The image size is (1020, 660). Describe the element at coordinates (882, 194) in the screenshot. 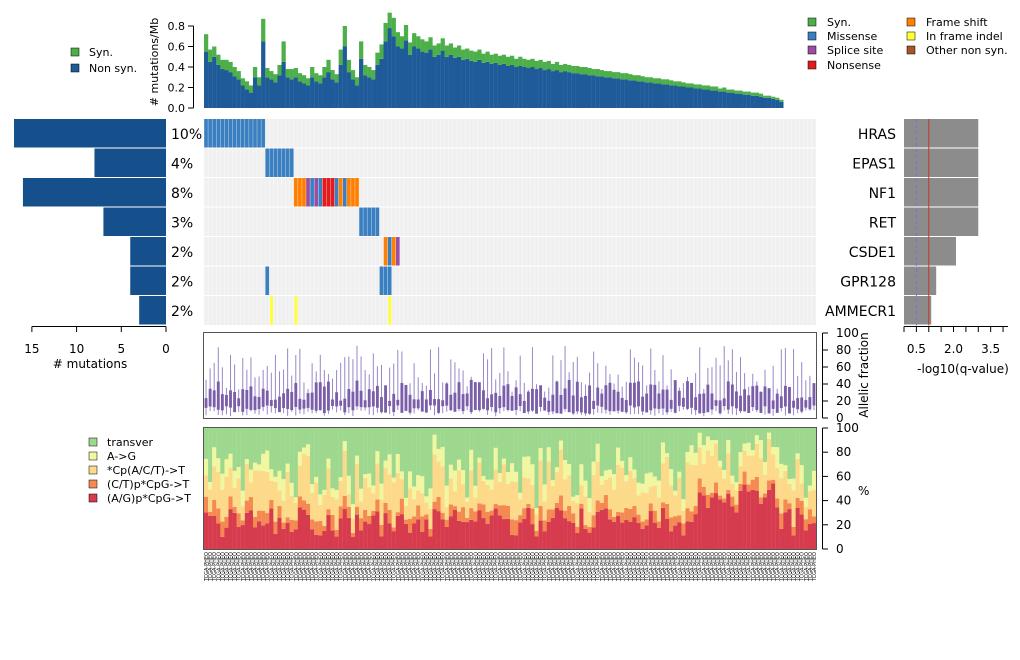

I see `gene-label-nf1: NF1` at that location.